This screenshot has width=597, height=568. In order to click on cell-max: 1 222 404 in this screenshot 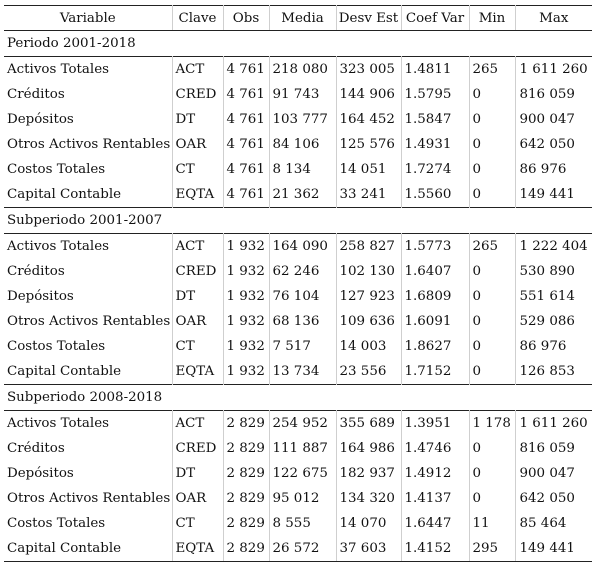, I will do `click(553, 246)`.